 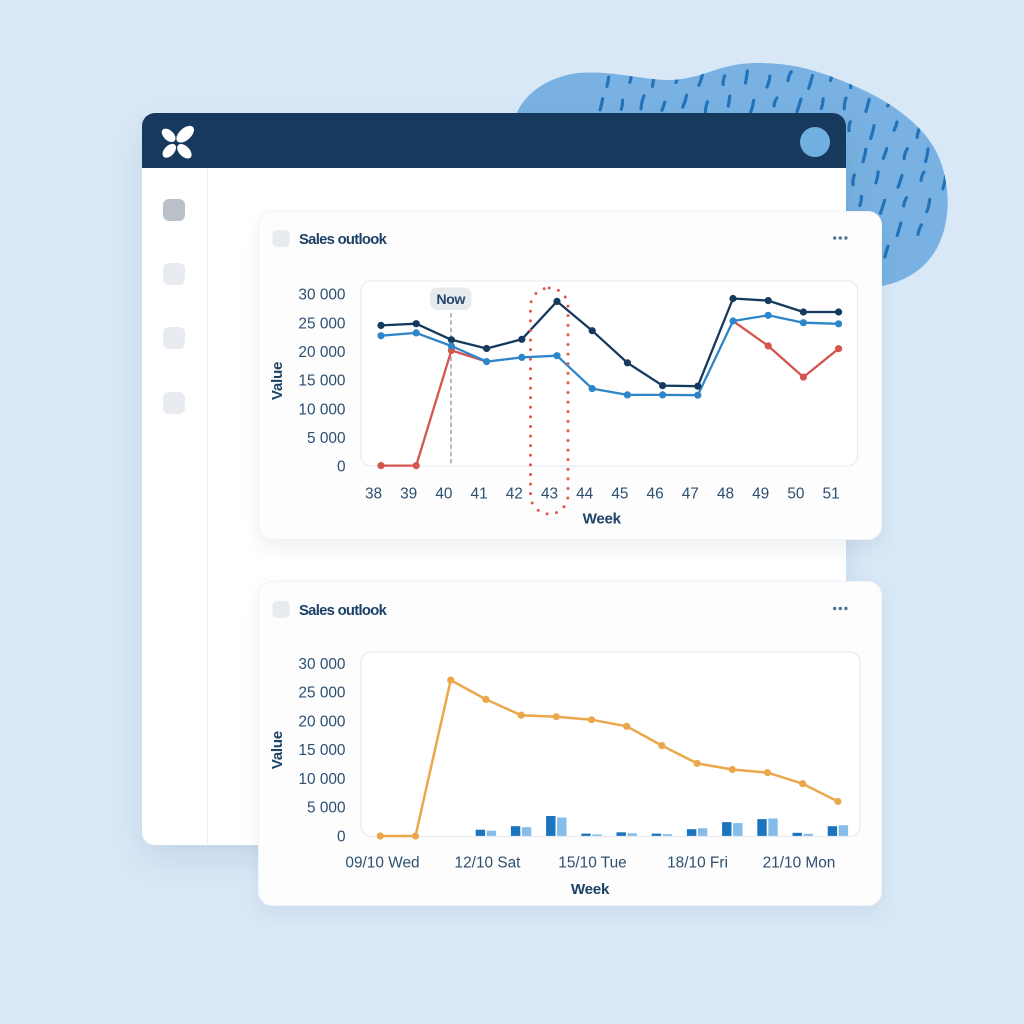 What do you see at coordinates (760, 493) in the screenshot?
I see `svg-text: 49` at bounding box center [760, 493].